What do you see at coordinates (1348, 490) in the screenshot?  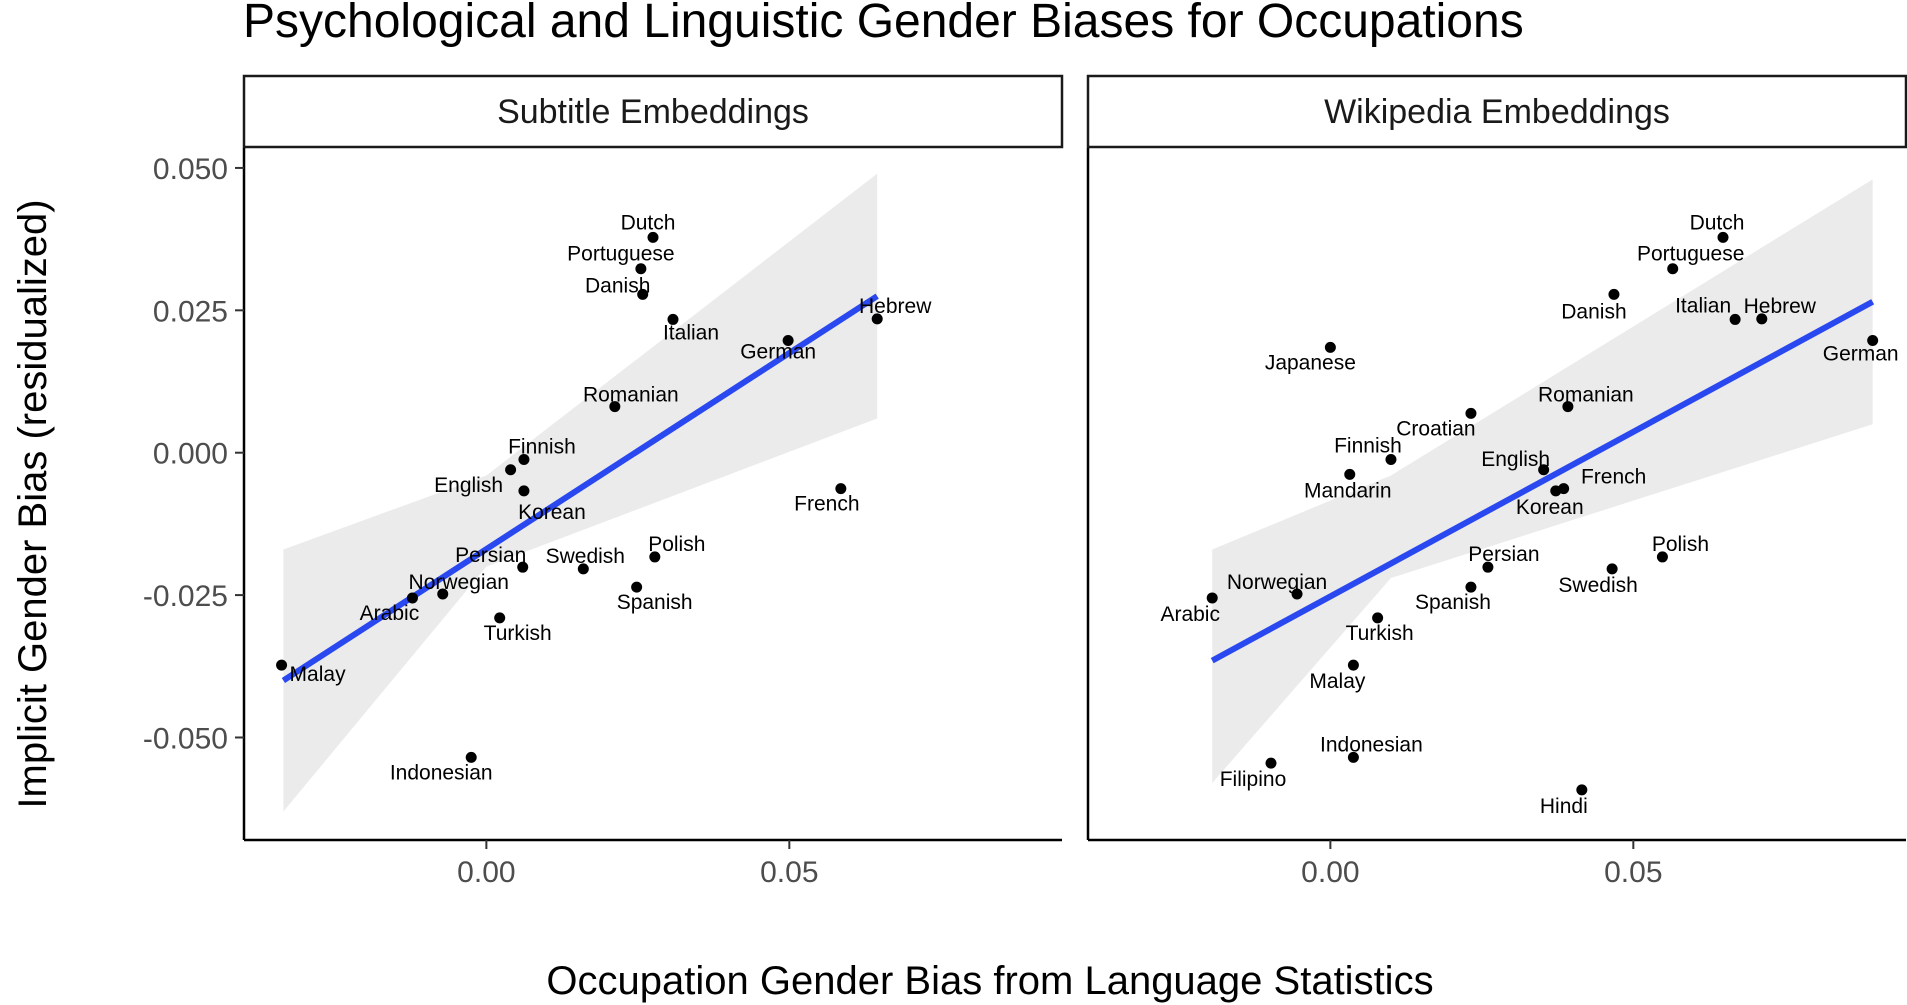 I see `point-label: Mandarin` at bounding box center [1348, 490].